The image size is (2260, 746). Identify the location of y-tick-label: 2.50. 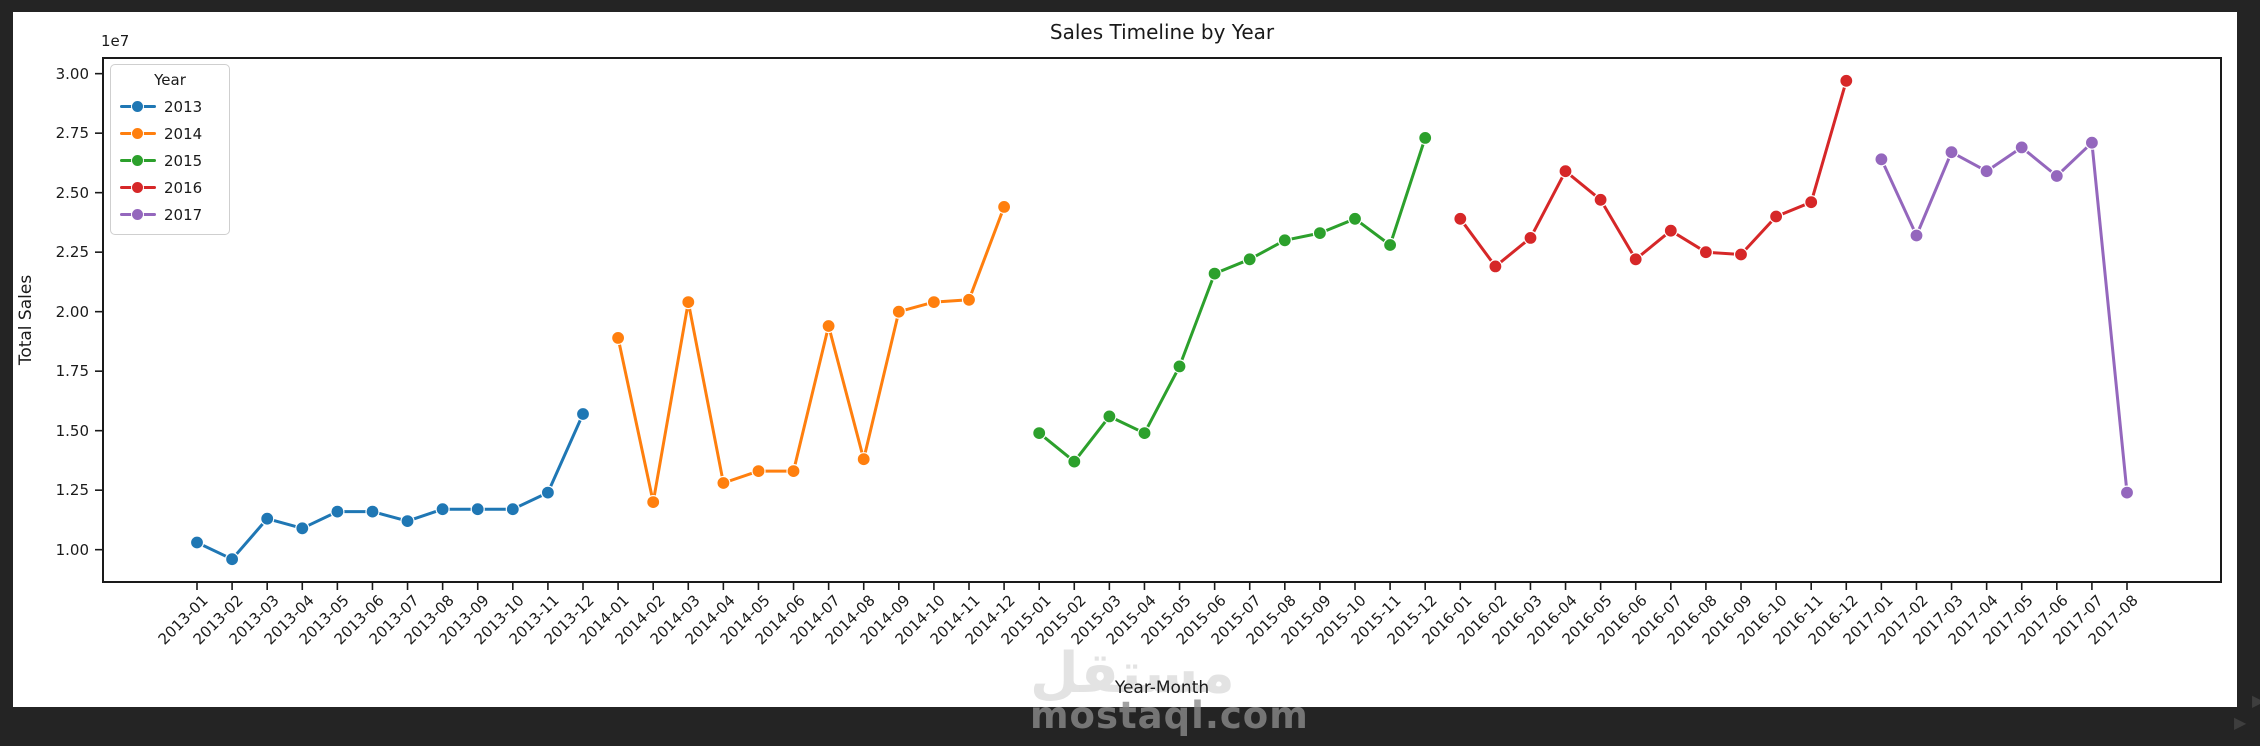
(72, 192).